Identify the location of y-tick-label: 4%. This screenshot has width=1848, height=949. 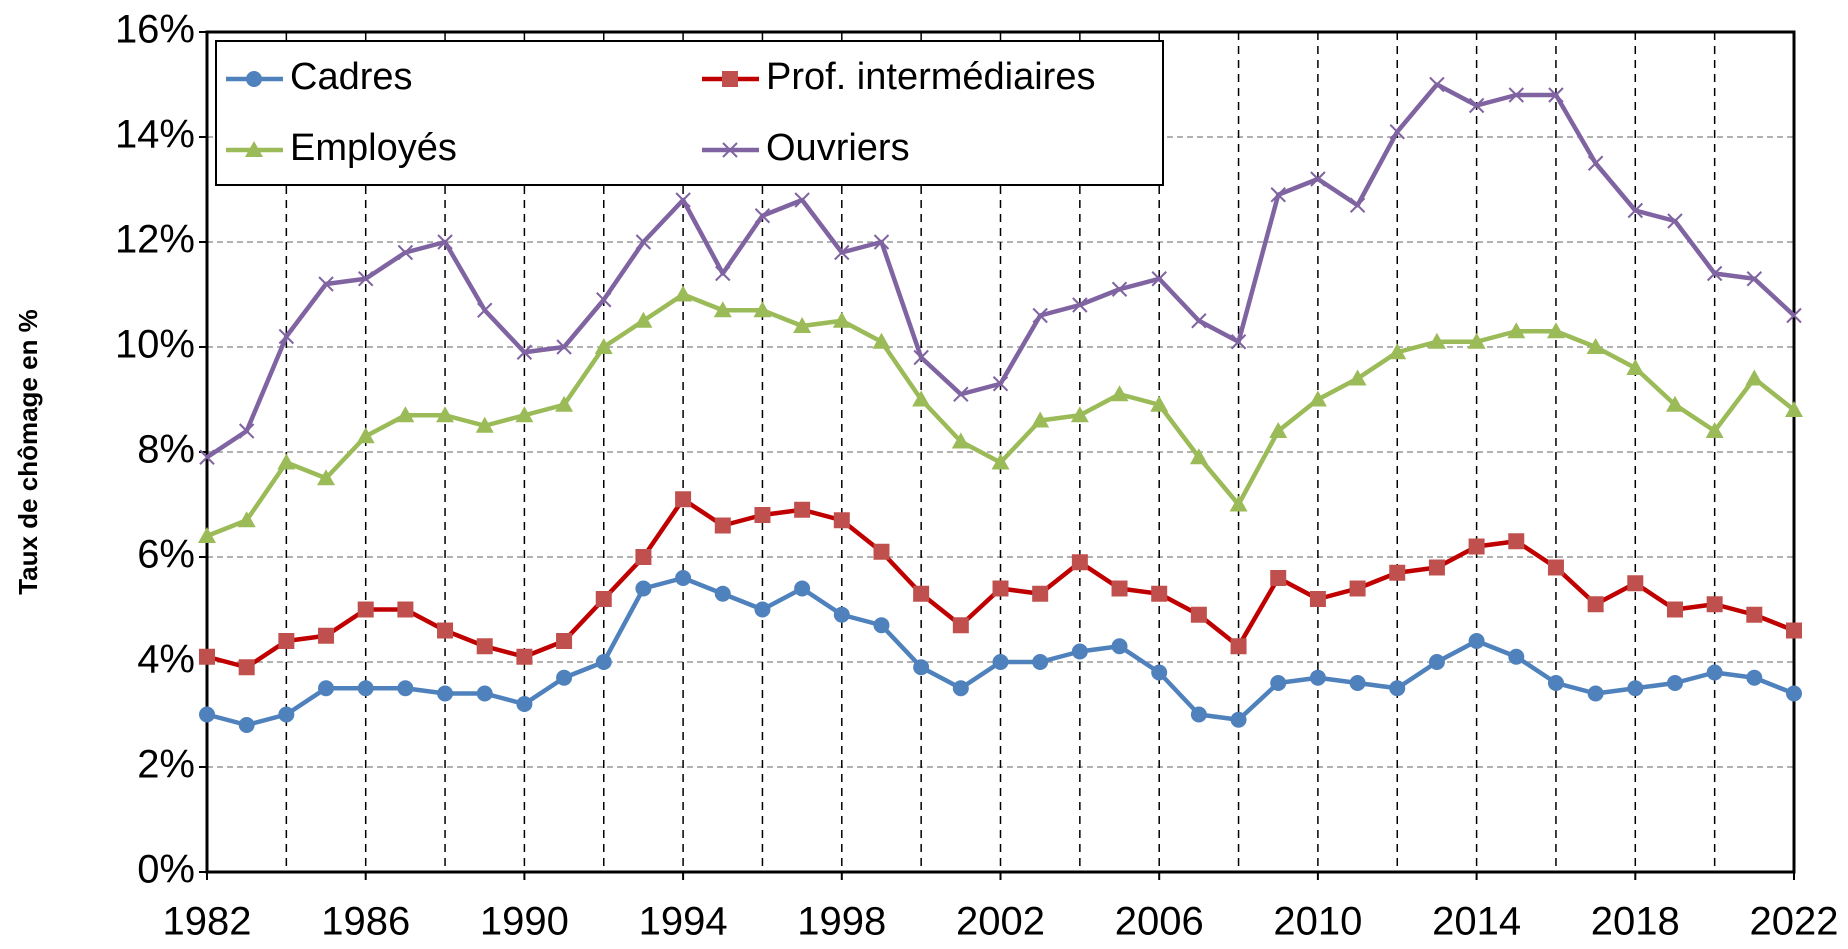
(166, 660).